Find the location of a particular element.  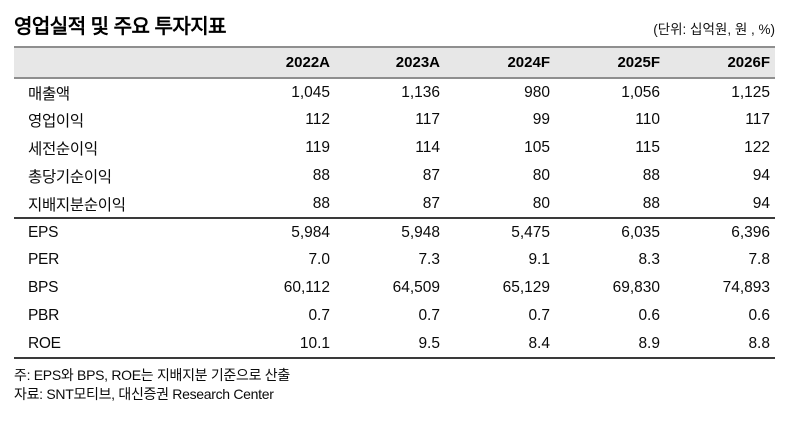

row-label: 지배지분순이익 is located at coordinates (119, 204).